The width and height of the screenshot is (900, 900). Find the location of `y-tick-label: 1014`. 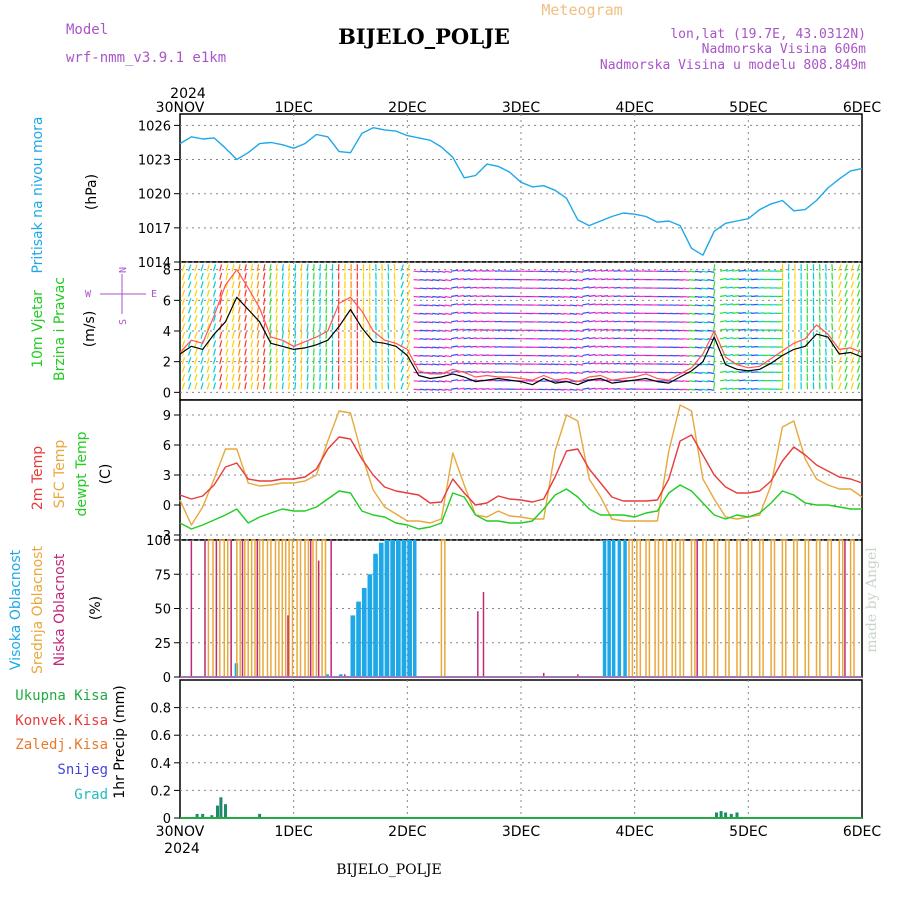

y-tick-label: 1014 is located at coordinates (154, 263).